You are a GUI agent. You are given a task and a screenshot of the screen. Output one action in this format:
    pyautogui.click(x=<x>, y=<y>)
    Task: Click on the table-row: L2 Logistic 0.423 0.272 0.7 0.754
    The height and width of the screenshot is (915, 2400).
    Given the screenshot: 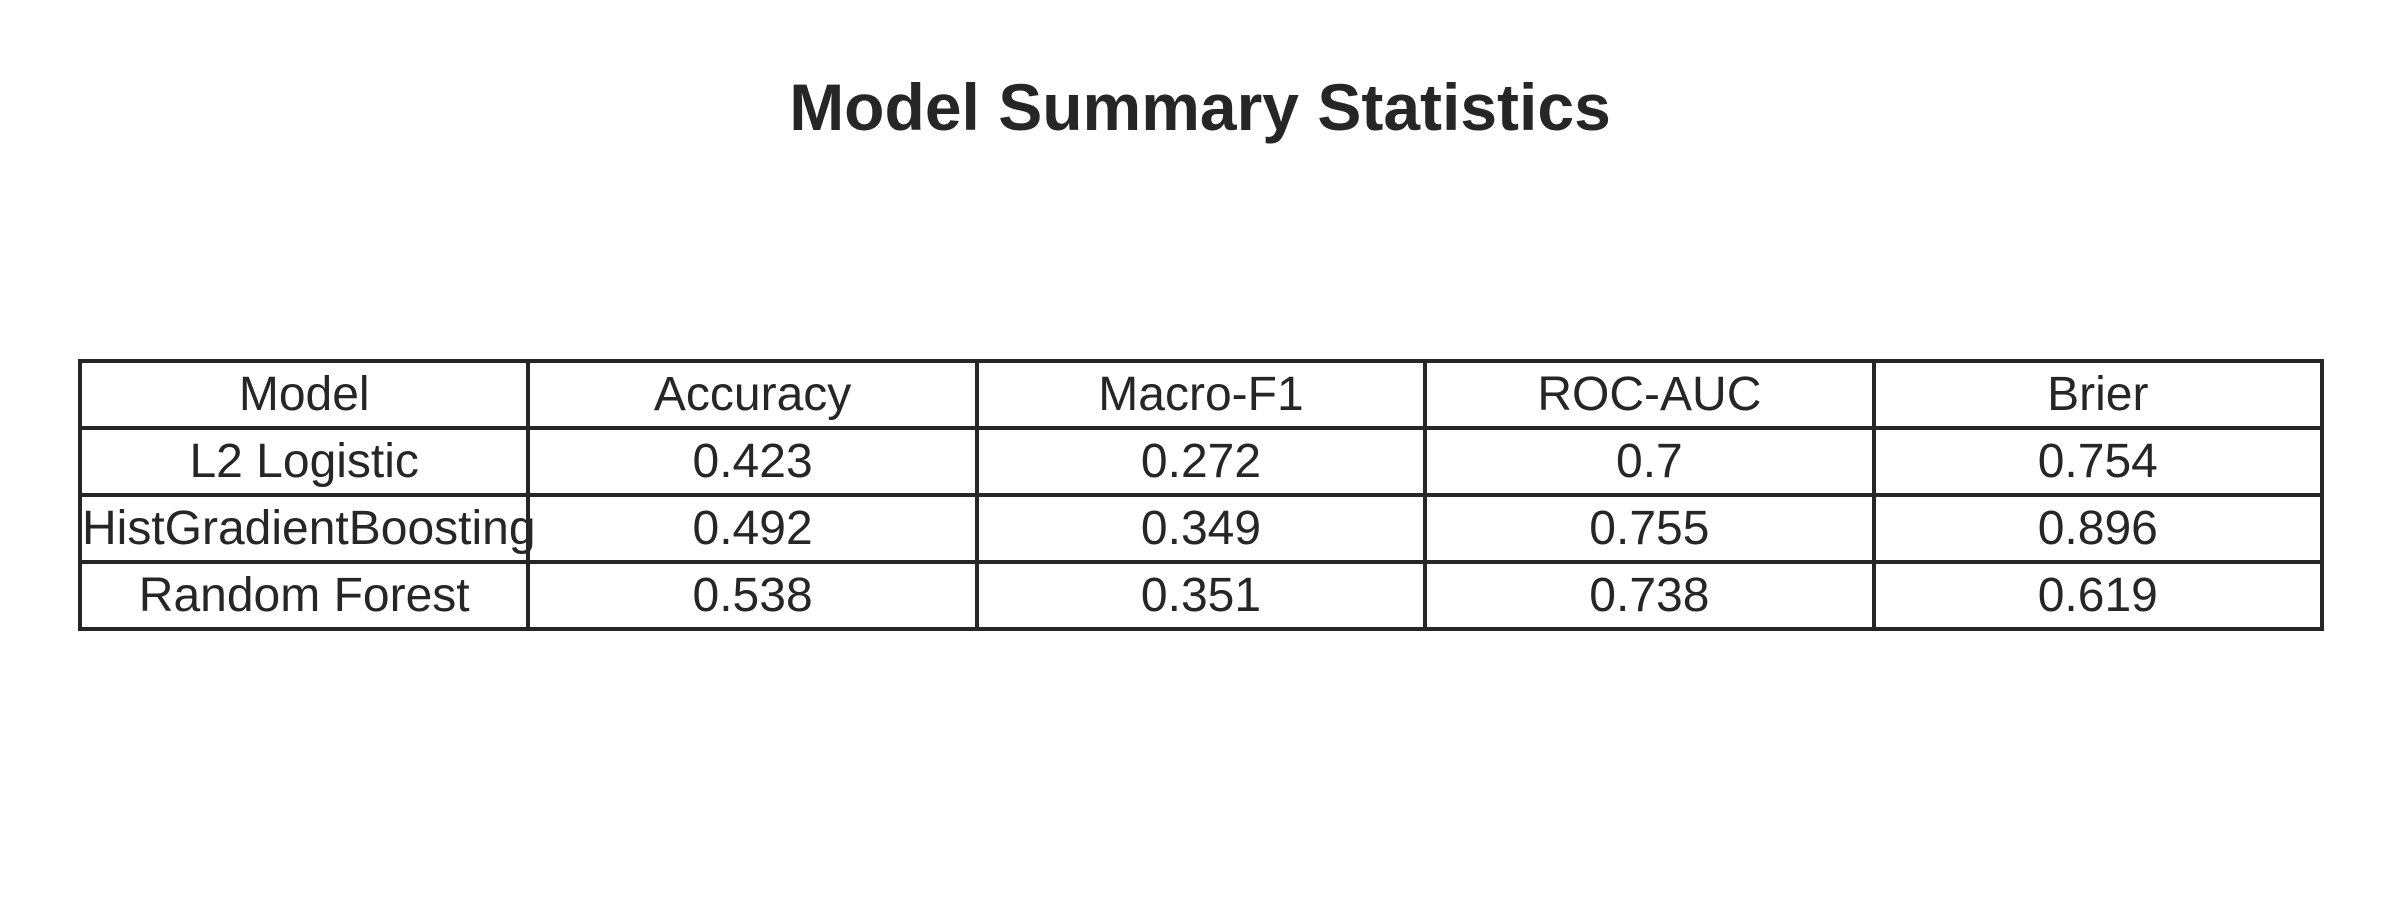 What is the action you would take?
    pyautogui.click(x=1201, y=461)
    